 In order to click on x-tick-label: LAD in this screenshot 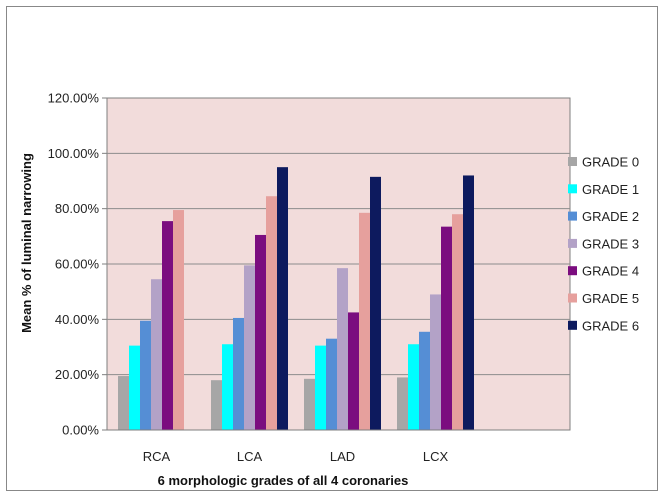, I will do `click(342, 456)`.